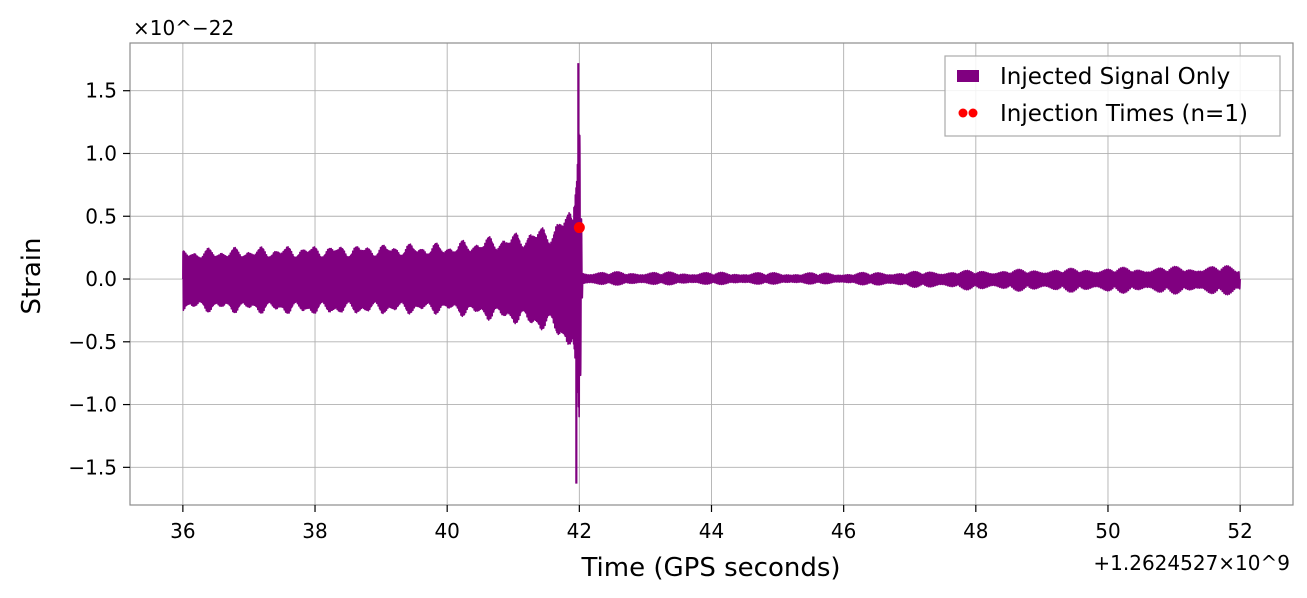 The height and width of the screenshot is (598, 1307). I want to click on x-tick-label: 40, so click(446, 531).